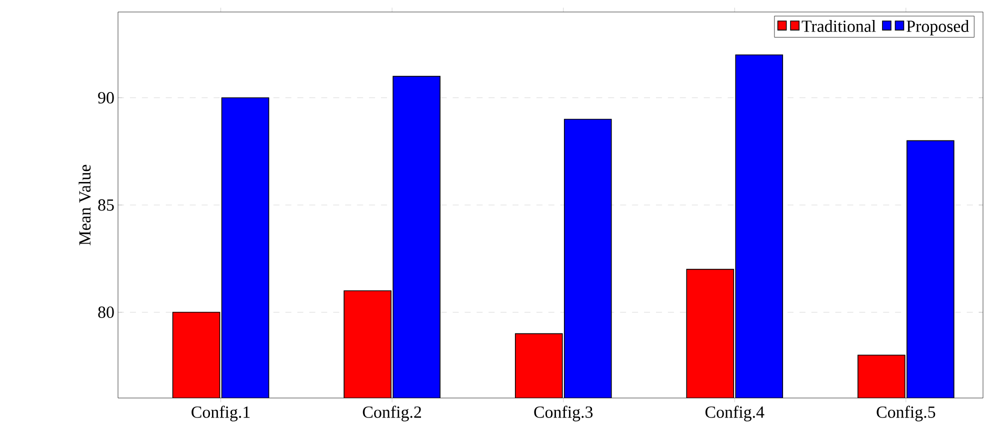  I want to click on x-tick-label: Config.4, so click(734, 414).